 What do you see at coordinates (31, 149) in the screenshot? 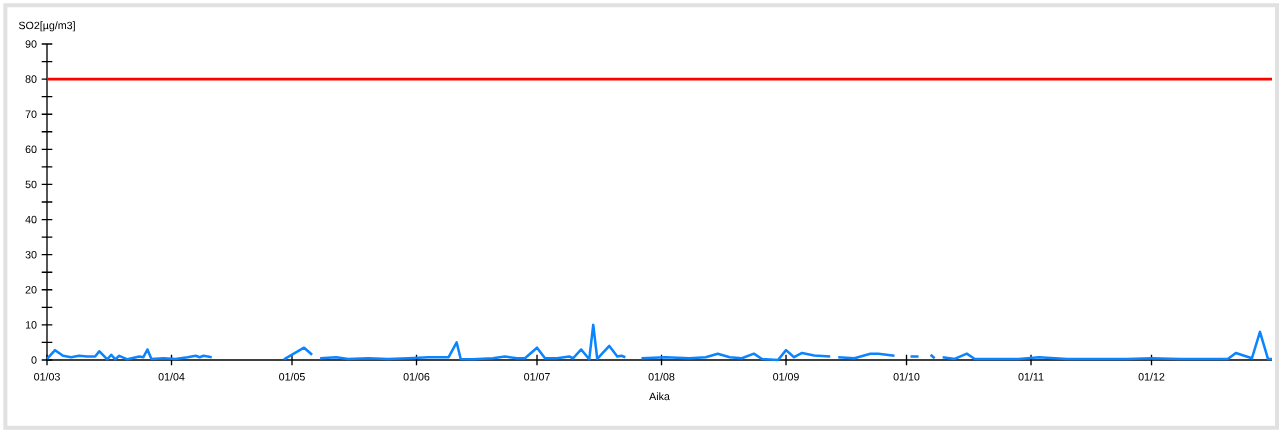
I see `y-tick-label: 60` at bounding box center [31, 149].